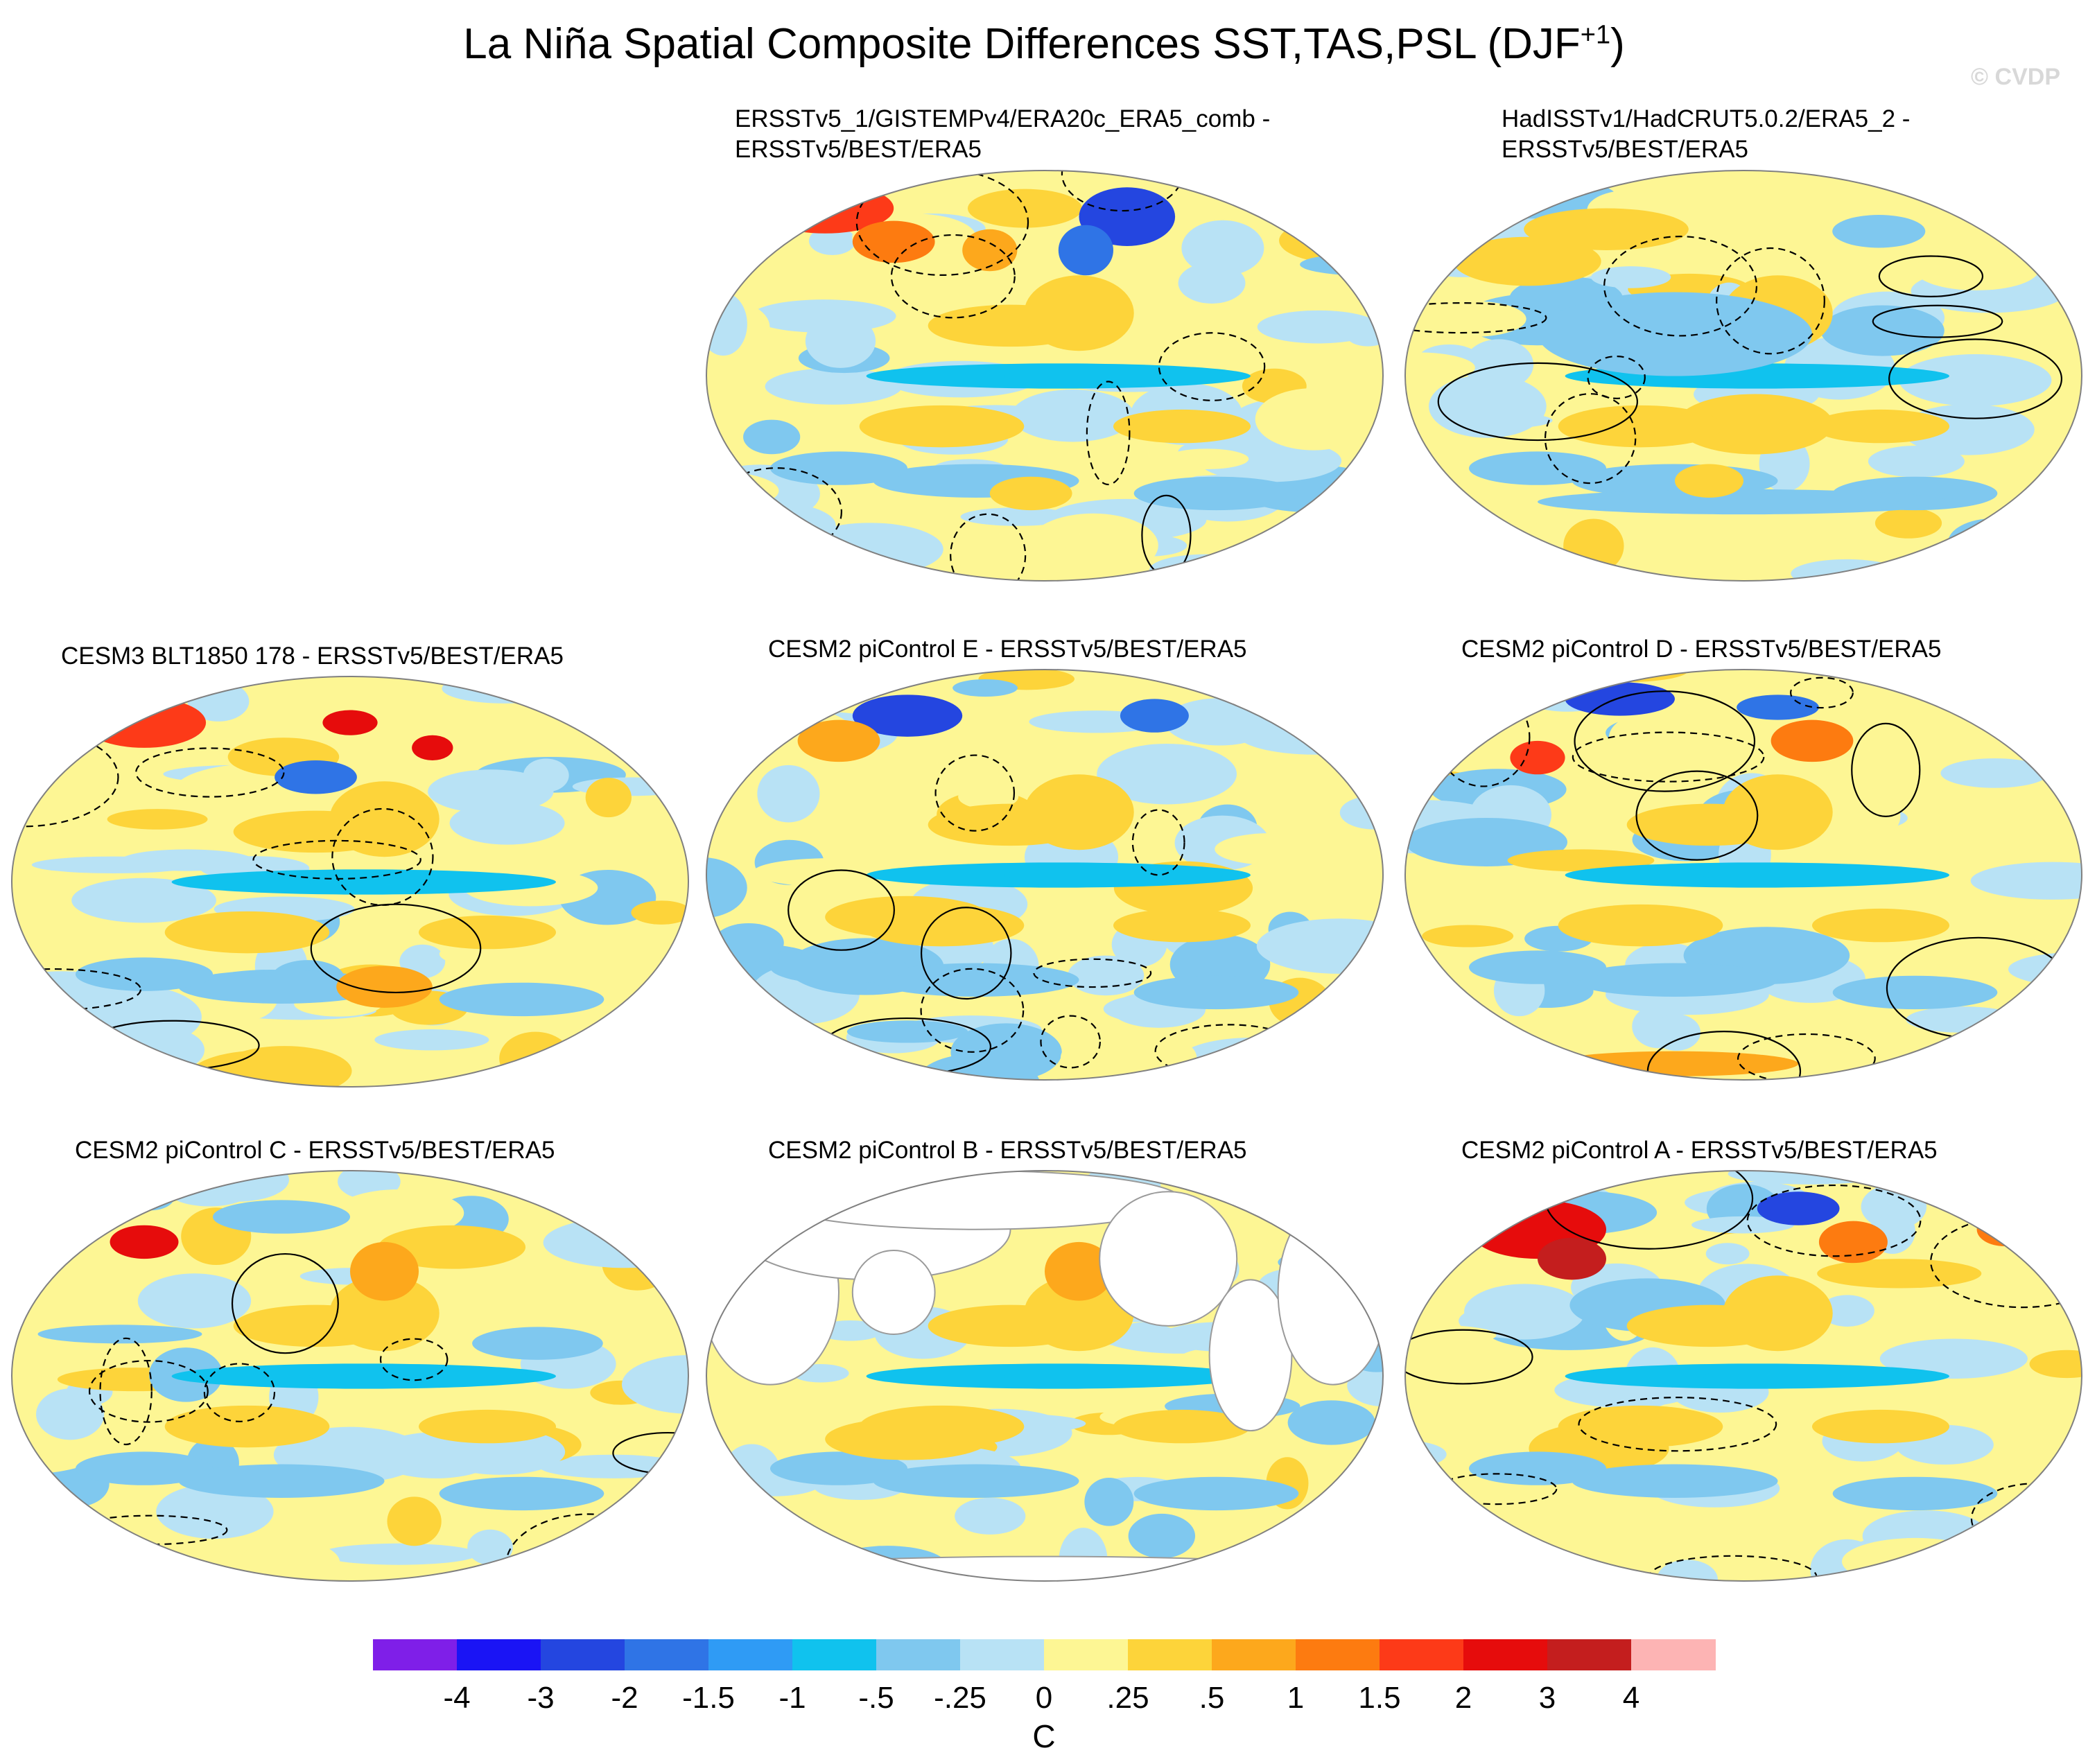  Describe the element at coordinates (960, 1698) in the screenshot. I see `colorbar-tick-label: -.25` at that location.